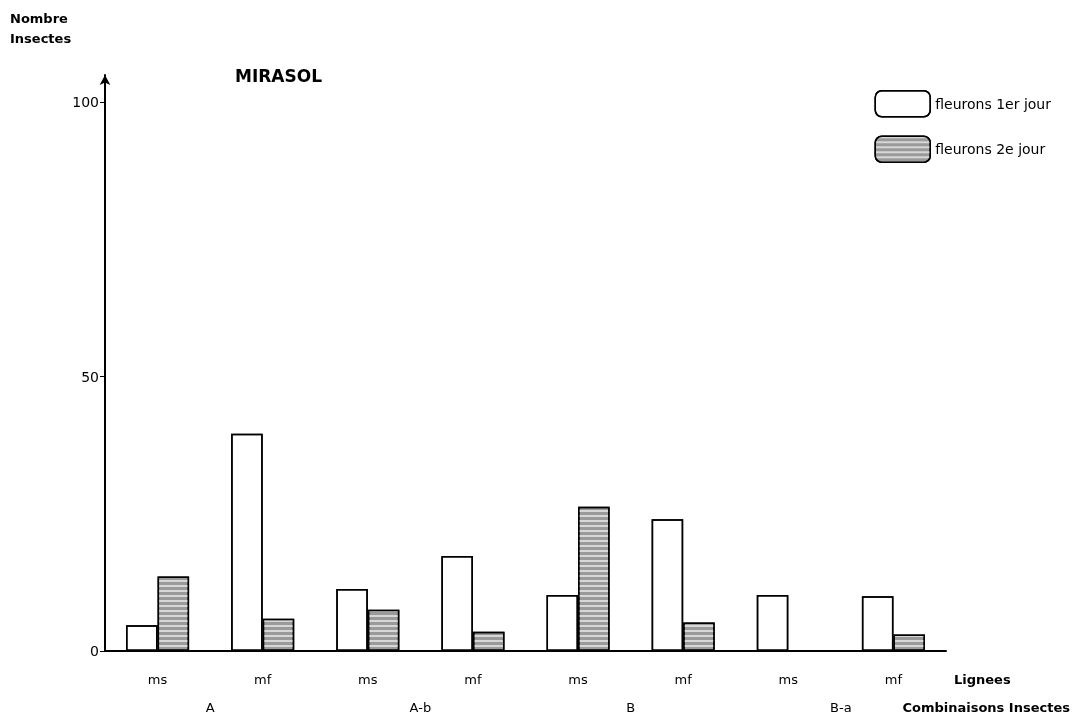  I want to click on y-tick-label: 0, so click(94, 651).